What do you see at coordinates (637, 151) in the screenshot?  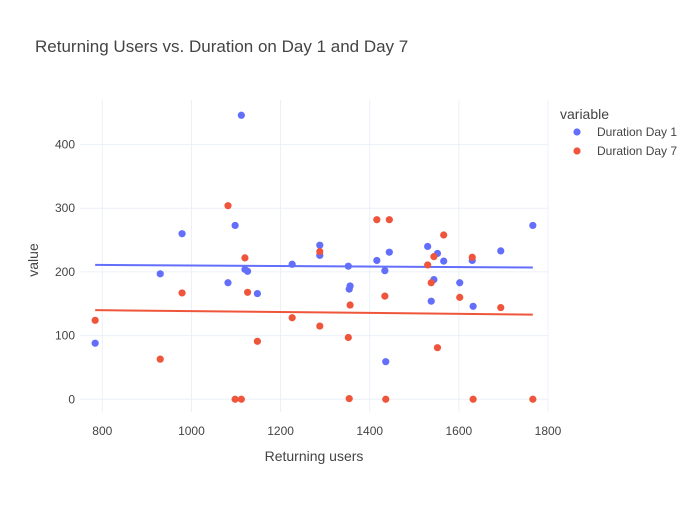 I see `legend-label: Duration Day 7` at bounding box center [637, 151].